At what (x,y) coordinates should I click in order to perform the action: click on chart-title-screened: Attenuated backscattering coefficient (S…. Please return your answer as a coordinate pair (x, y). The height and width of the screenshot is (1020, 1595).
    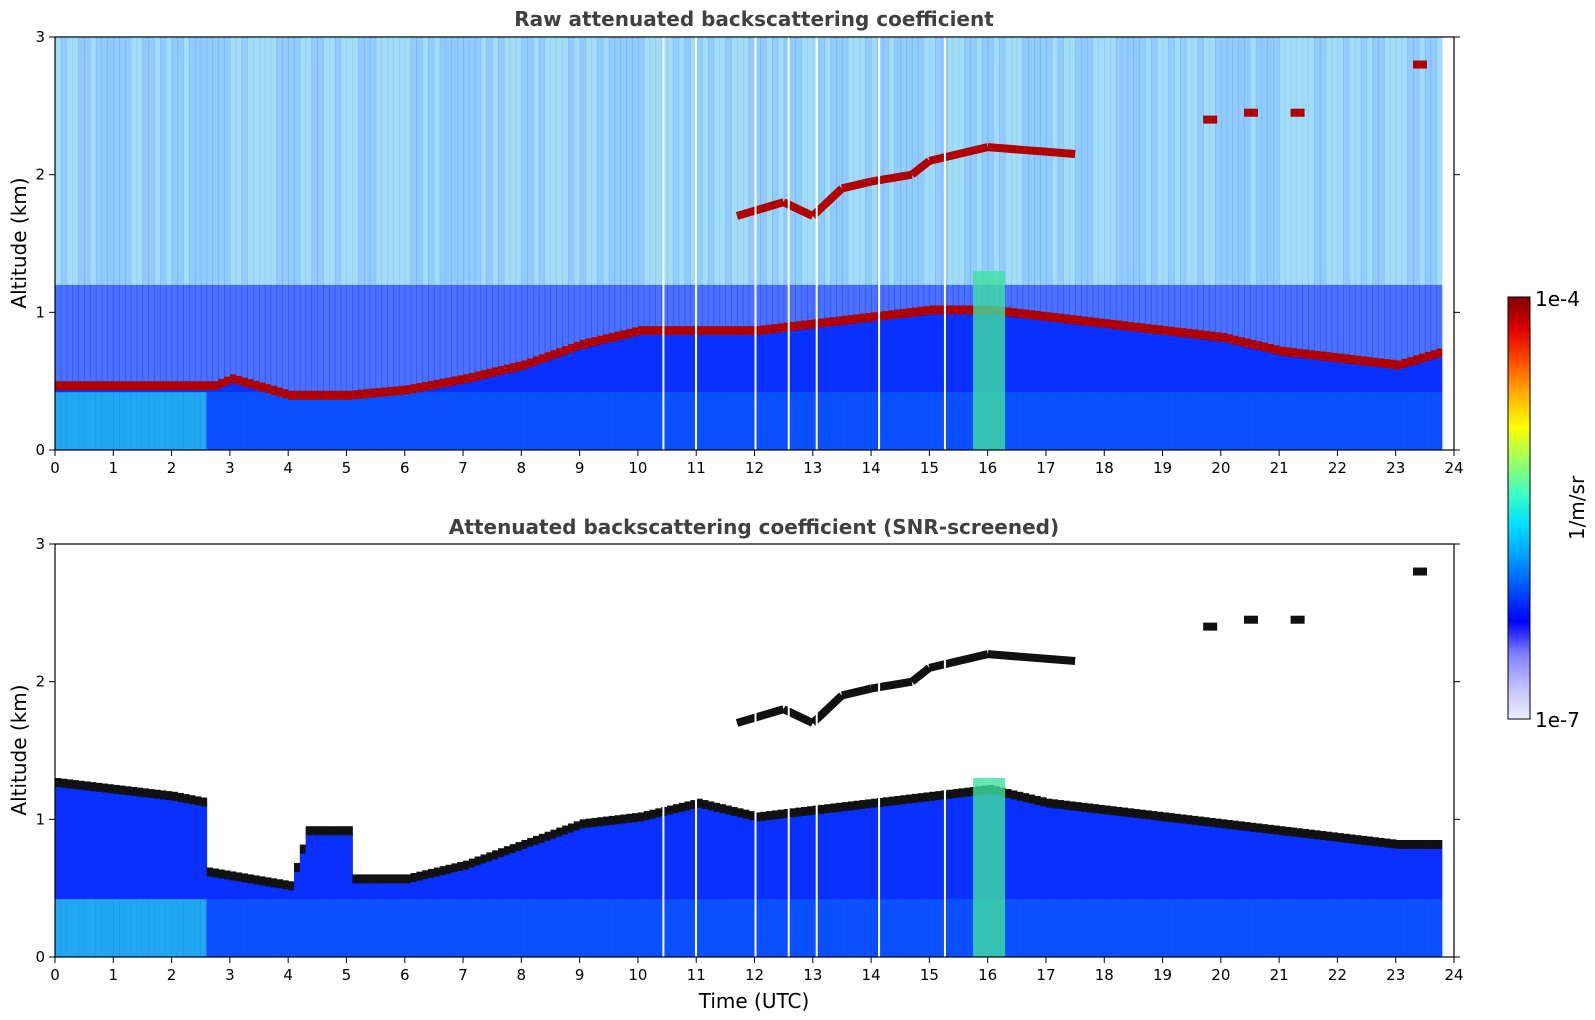
    Looking at the image, I should click on (754, 527).